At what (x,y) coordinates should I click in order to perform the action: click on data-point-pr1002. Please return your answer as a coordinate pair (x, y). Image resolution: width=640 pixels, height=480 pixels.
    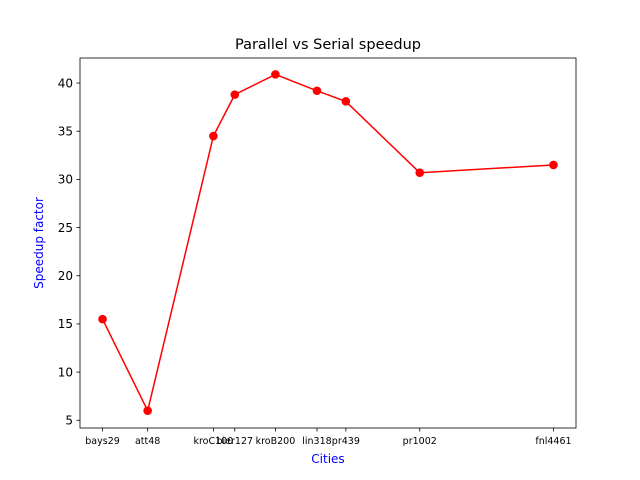
    Looking at the image, I should click on (420, 172).